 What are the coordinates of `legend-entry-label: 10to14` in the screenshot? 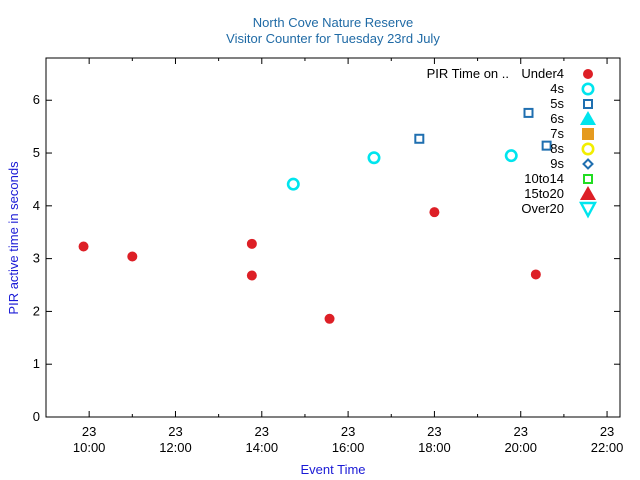 It's located at (544, 178).